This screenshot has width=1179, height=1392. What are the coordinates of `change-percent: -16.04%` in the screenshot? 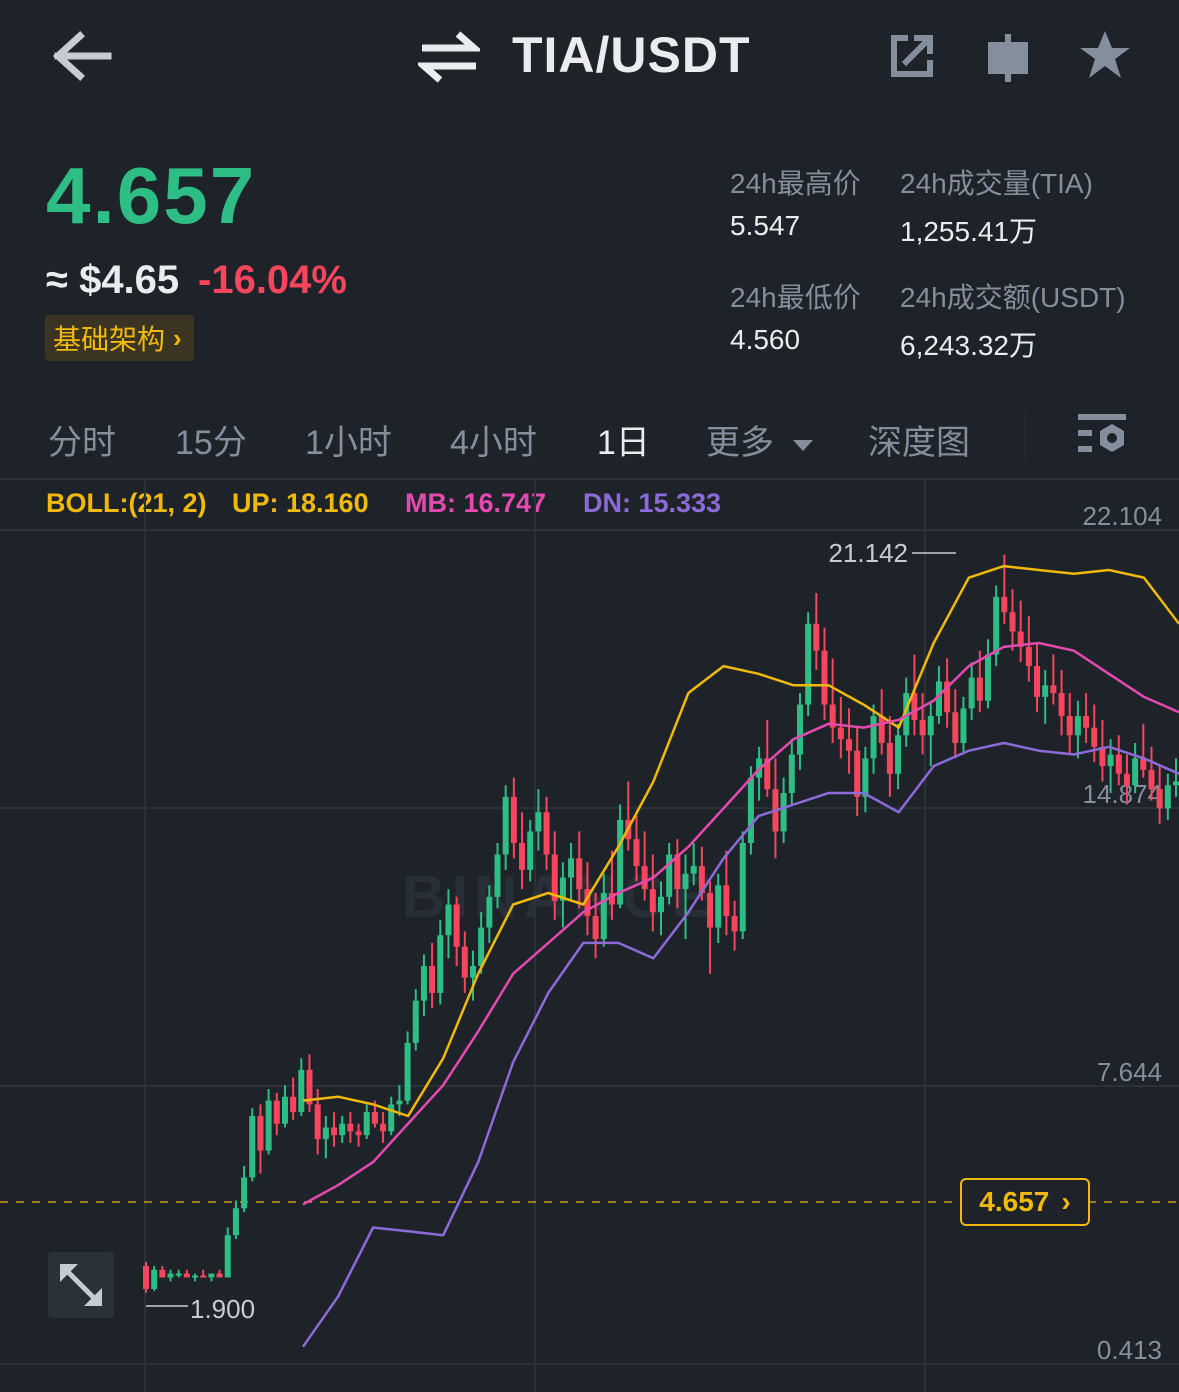 It's located at (272, 280).